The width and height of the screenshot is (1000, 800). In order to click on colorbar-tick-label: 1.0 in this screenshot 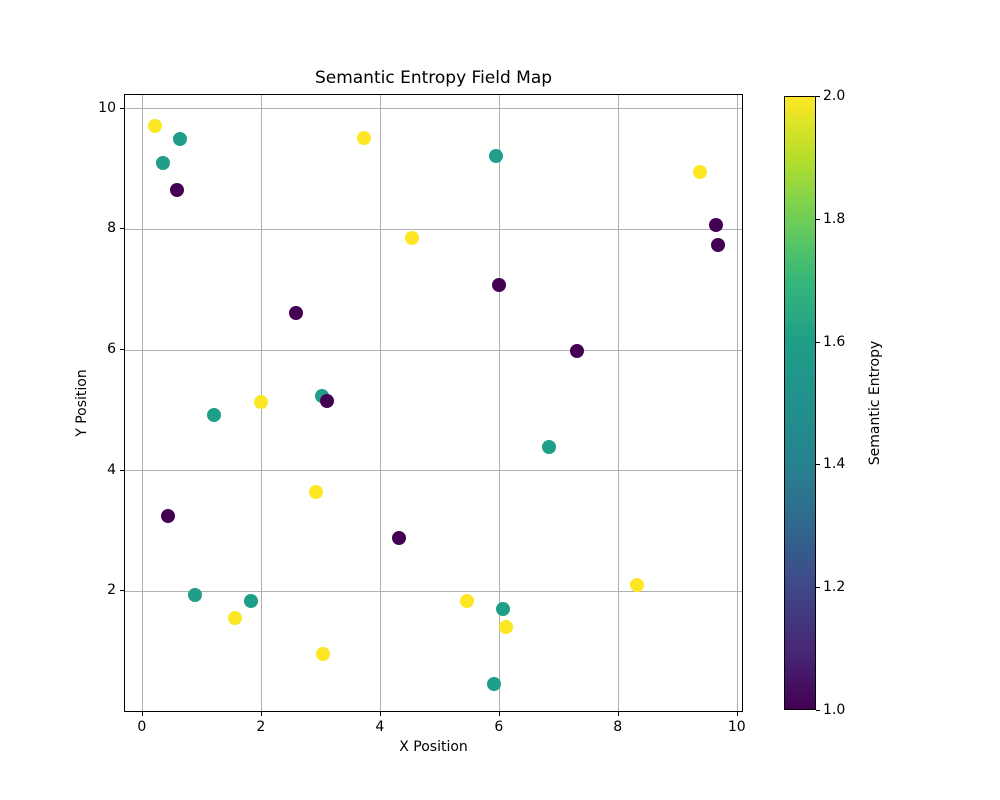, I will do `click(834, 710)`.